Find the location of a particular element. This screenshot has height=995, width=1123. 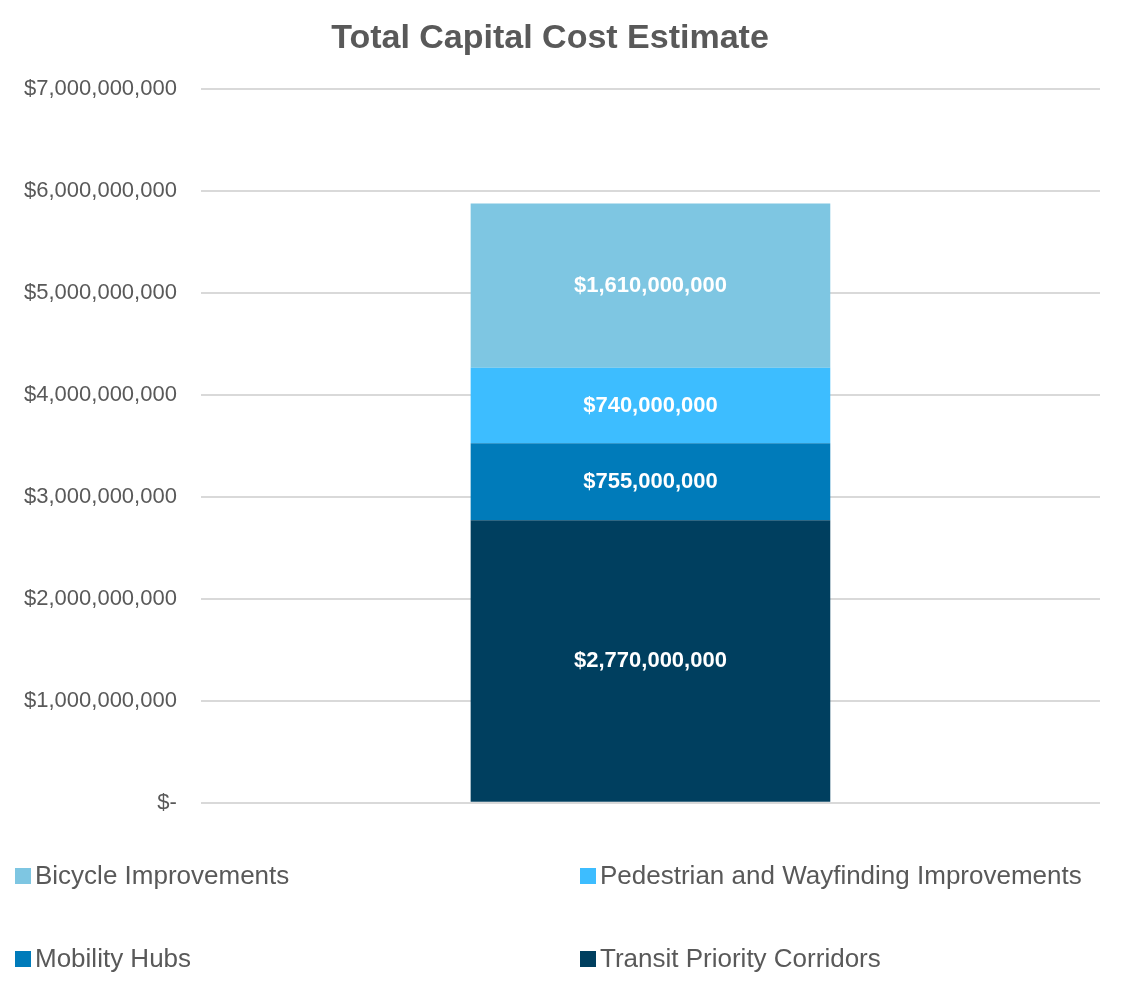

data-label: $740,000,000 is located at coordinates (650, 404).